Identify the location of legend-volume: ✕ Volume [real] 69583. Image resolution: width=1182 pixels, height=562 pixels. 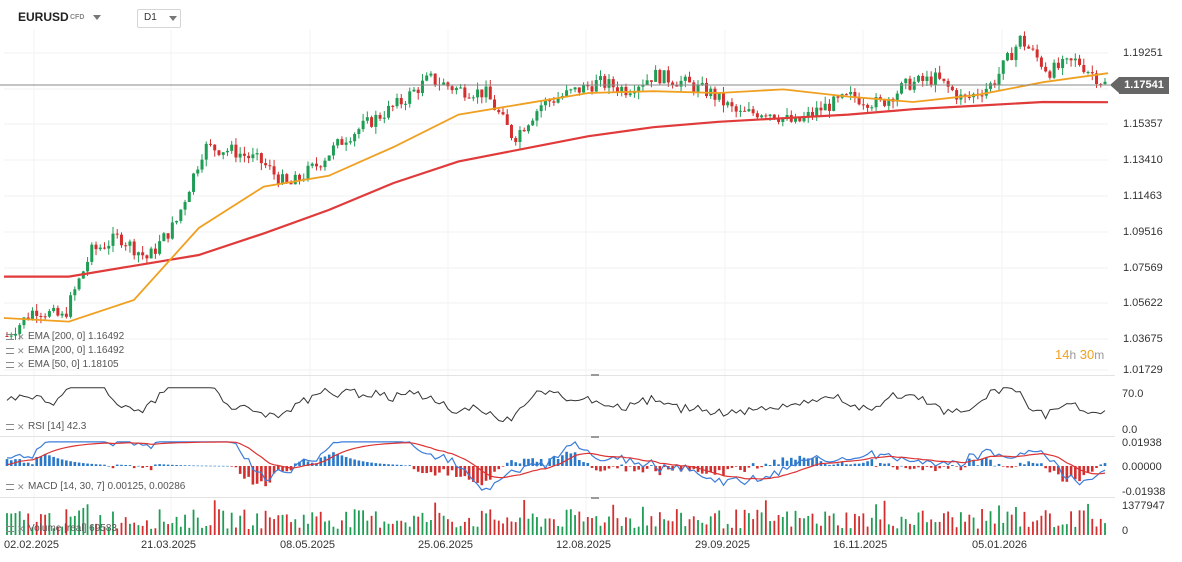
(61, 528).